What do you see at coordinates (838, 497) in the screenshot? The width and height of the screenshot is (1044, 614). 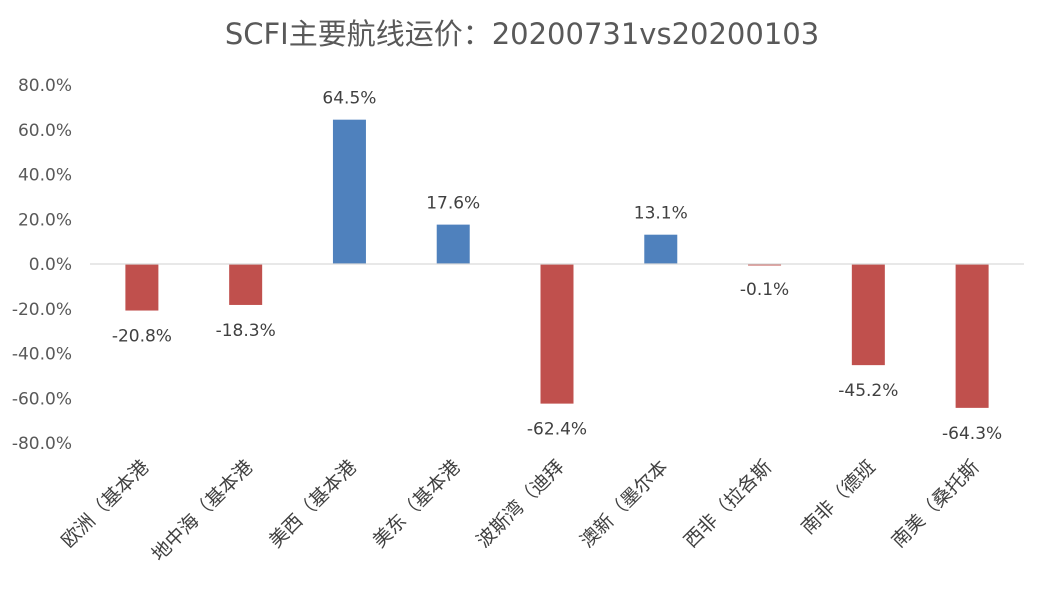 I see `category-label: 南非（德班` at bounding box center [838, 497].